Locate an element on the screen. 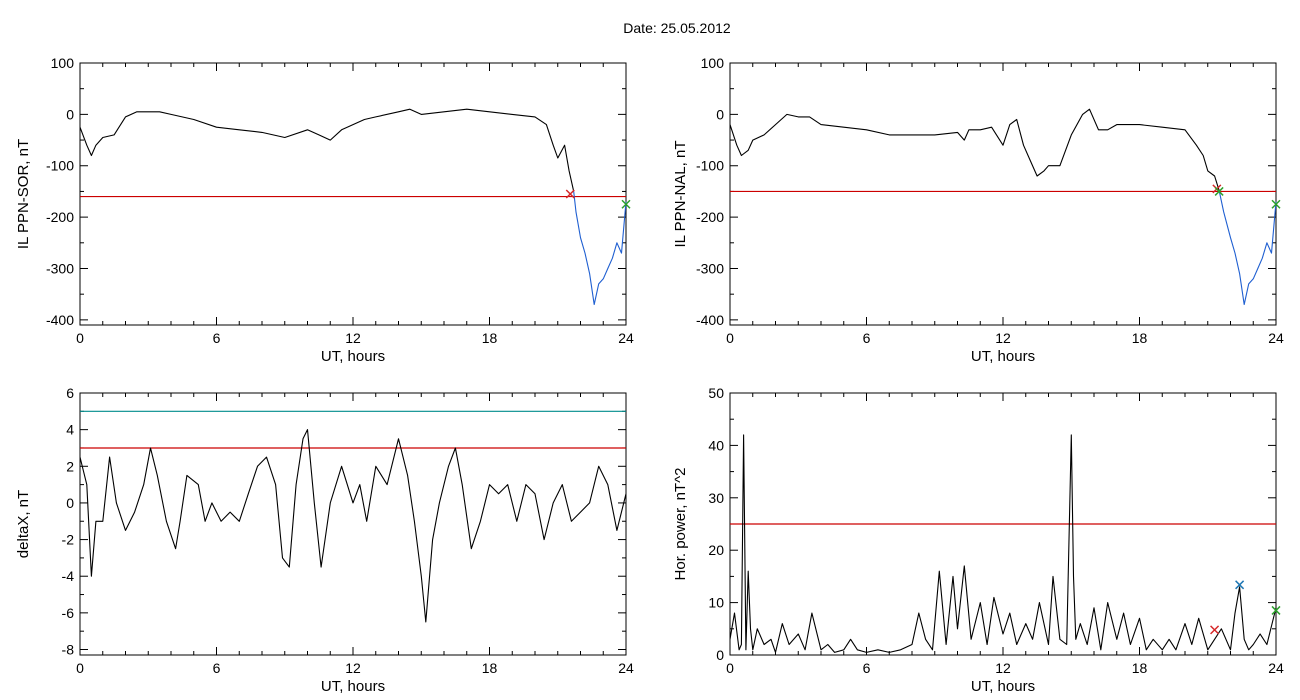  y-tick-label: 20 is located at coordinates (716, 550).